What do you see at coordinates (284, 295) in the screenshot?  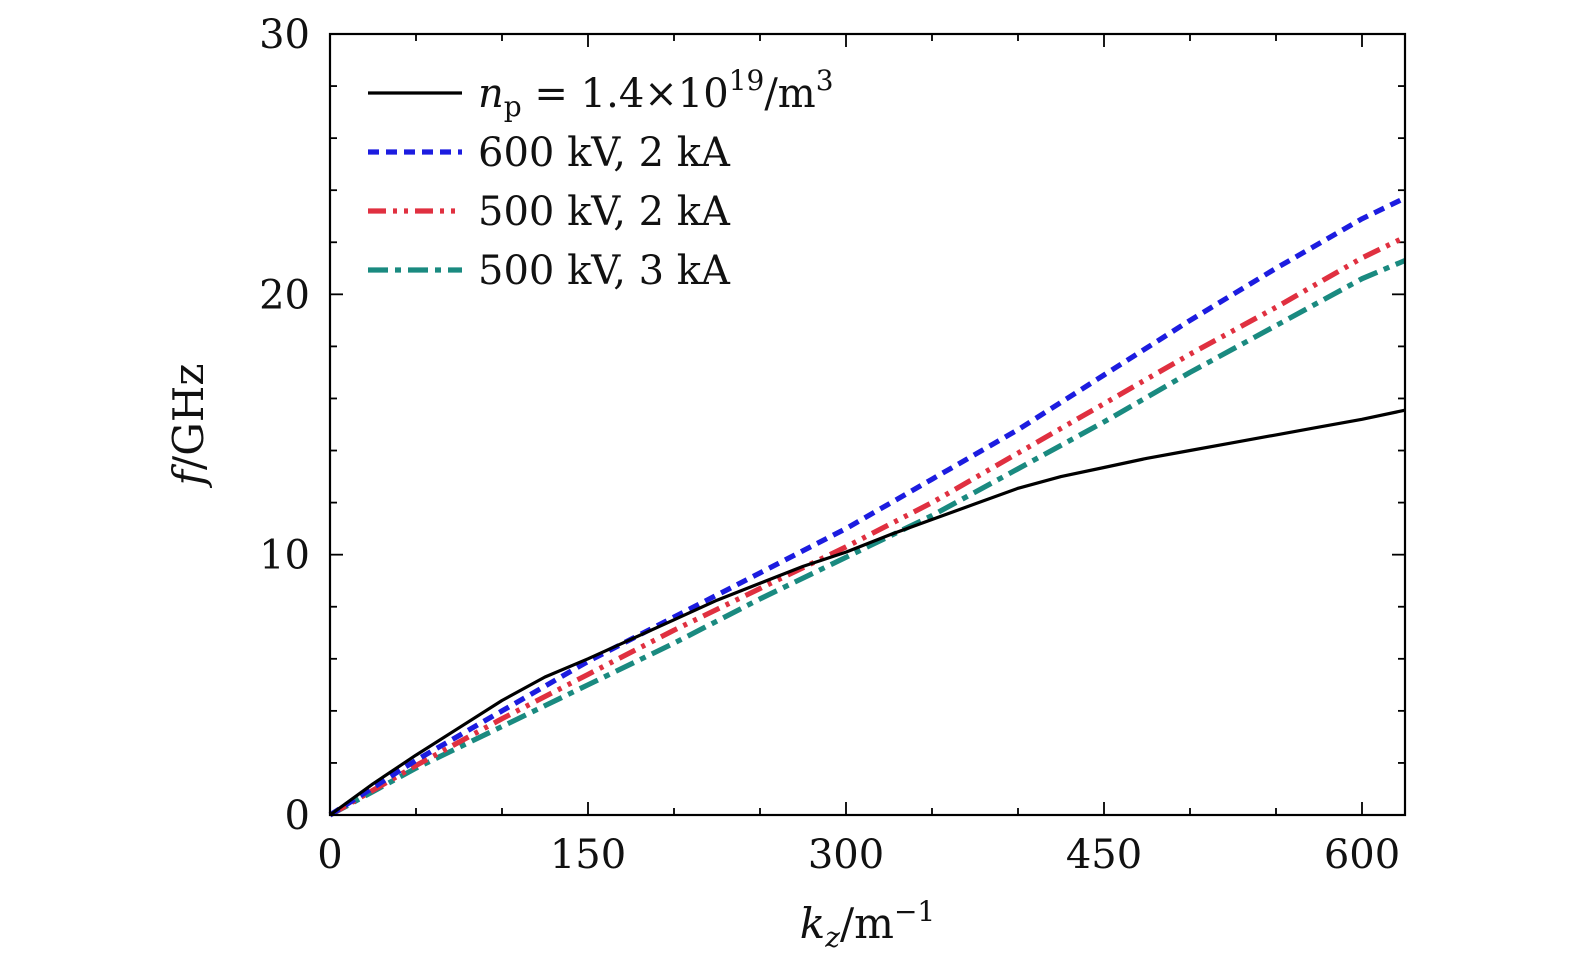 I see `y-tick-label: 20` at bounding box center [284, 295].